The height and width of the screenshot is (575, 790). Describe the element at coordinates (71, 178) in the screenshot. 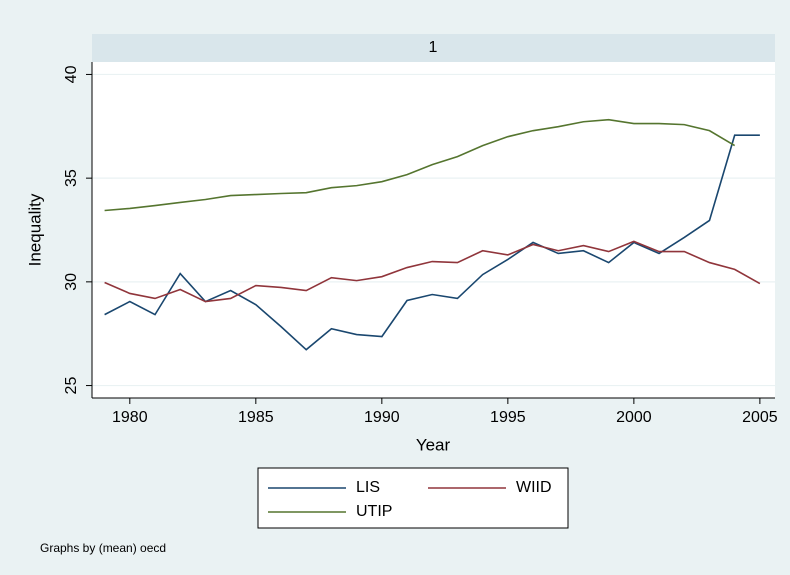

I see `y-tick-label: 35` at that location.